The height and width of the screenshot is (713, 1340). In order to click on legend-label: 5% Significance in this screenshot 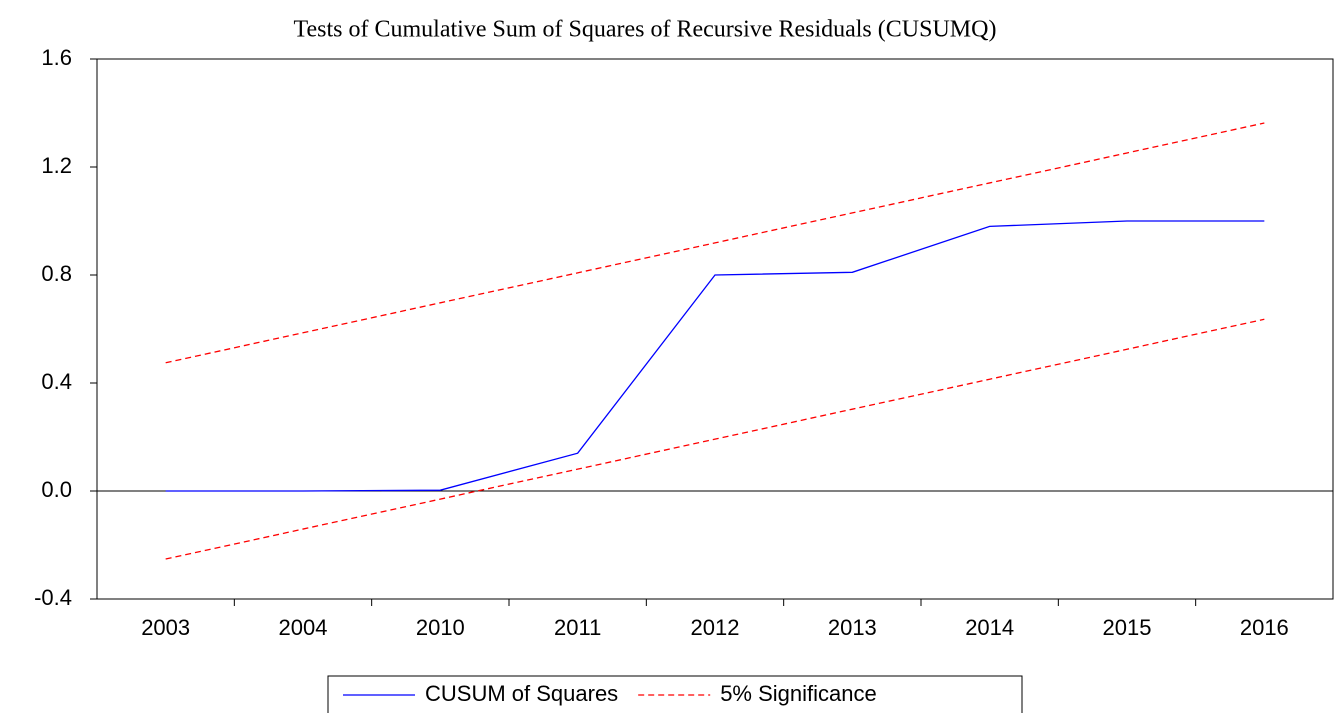, I will do `click(798, 693)`.